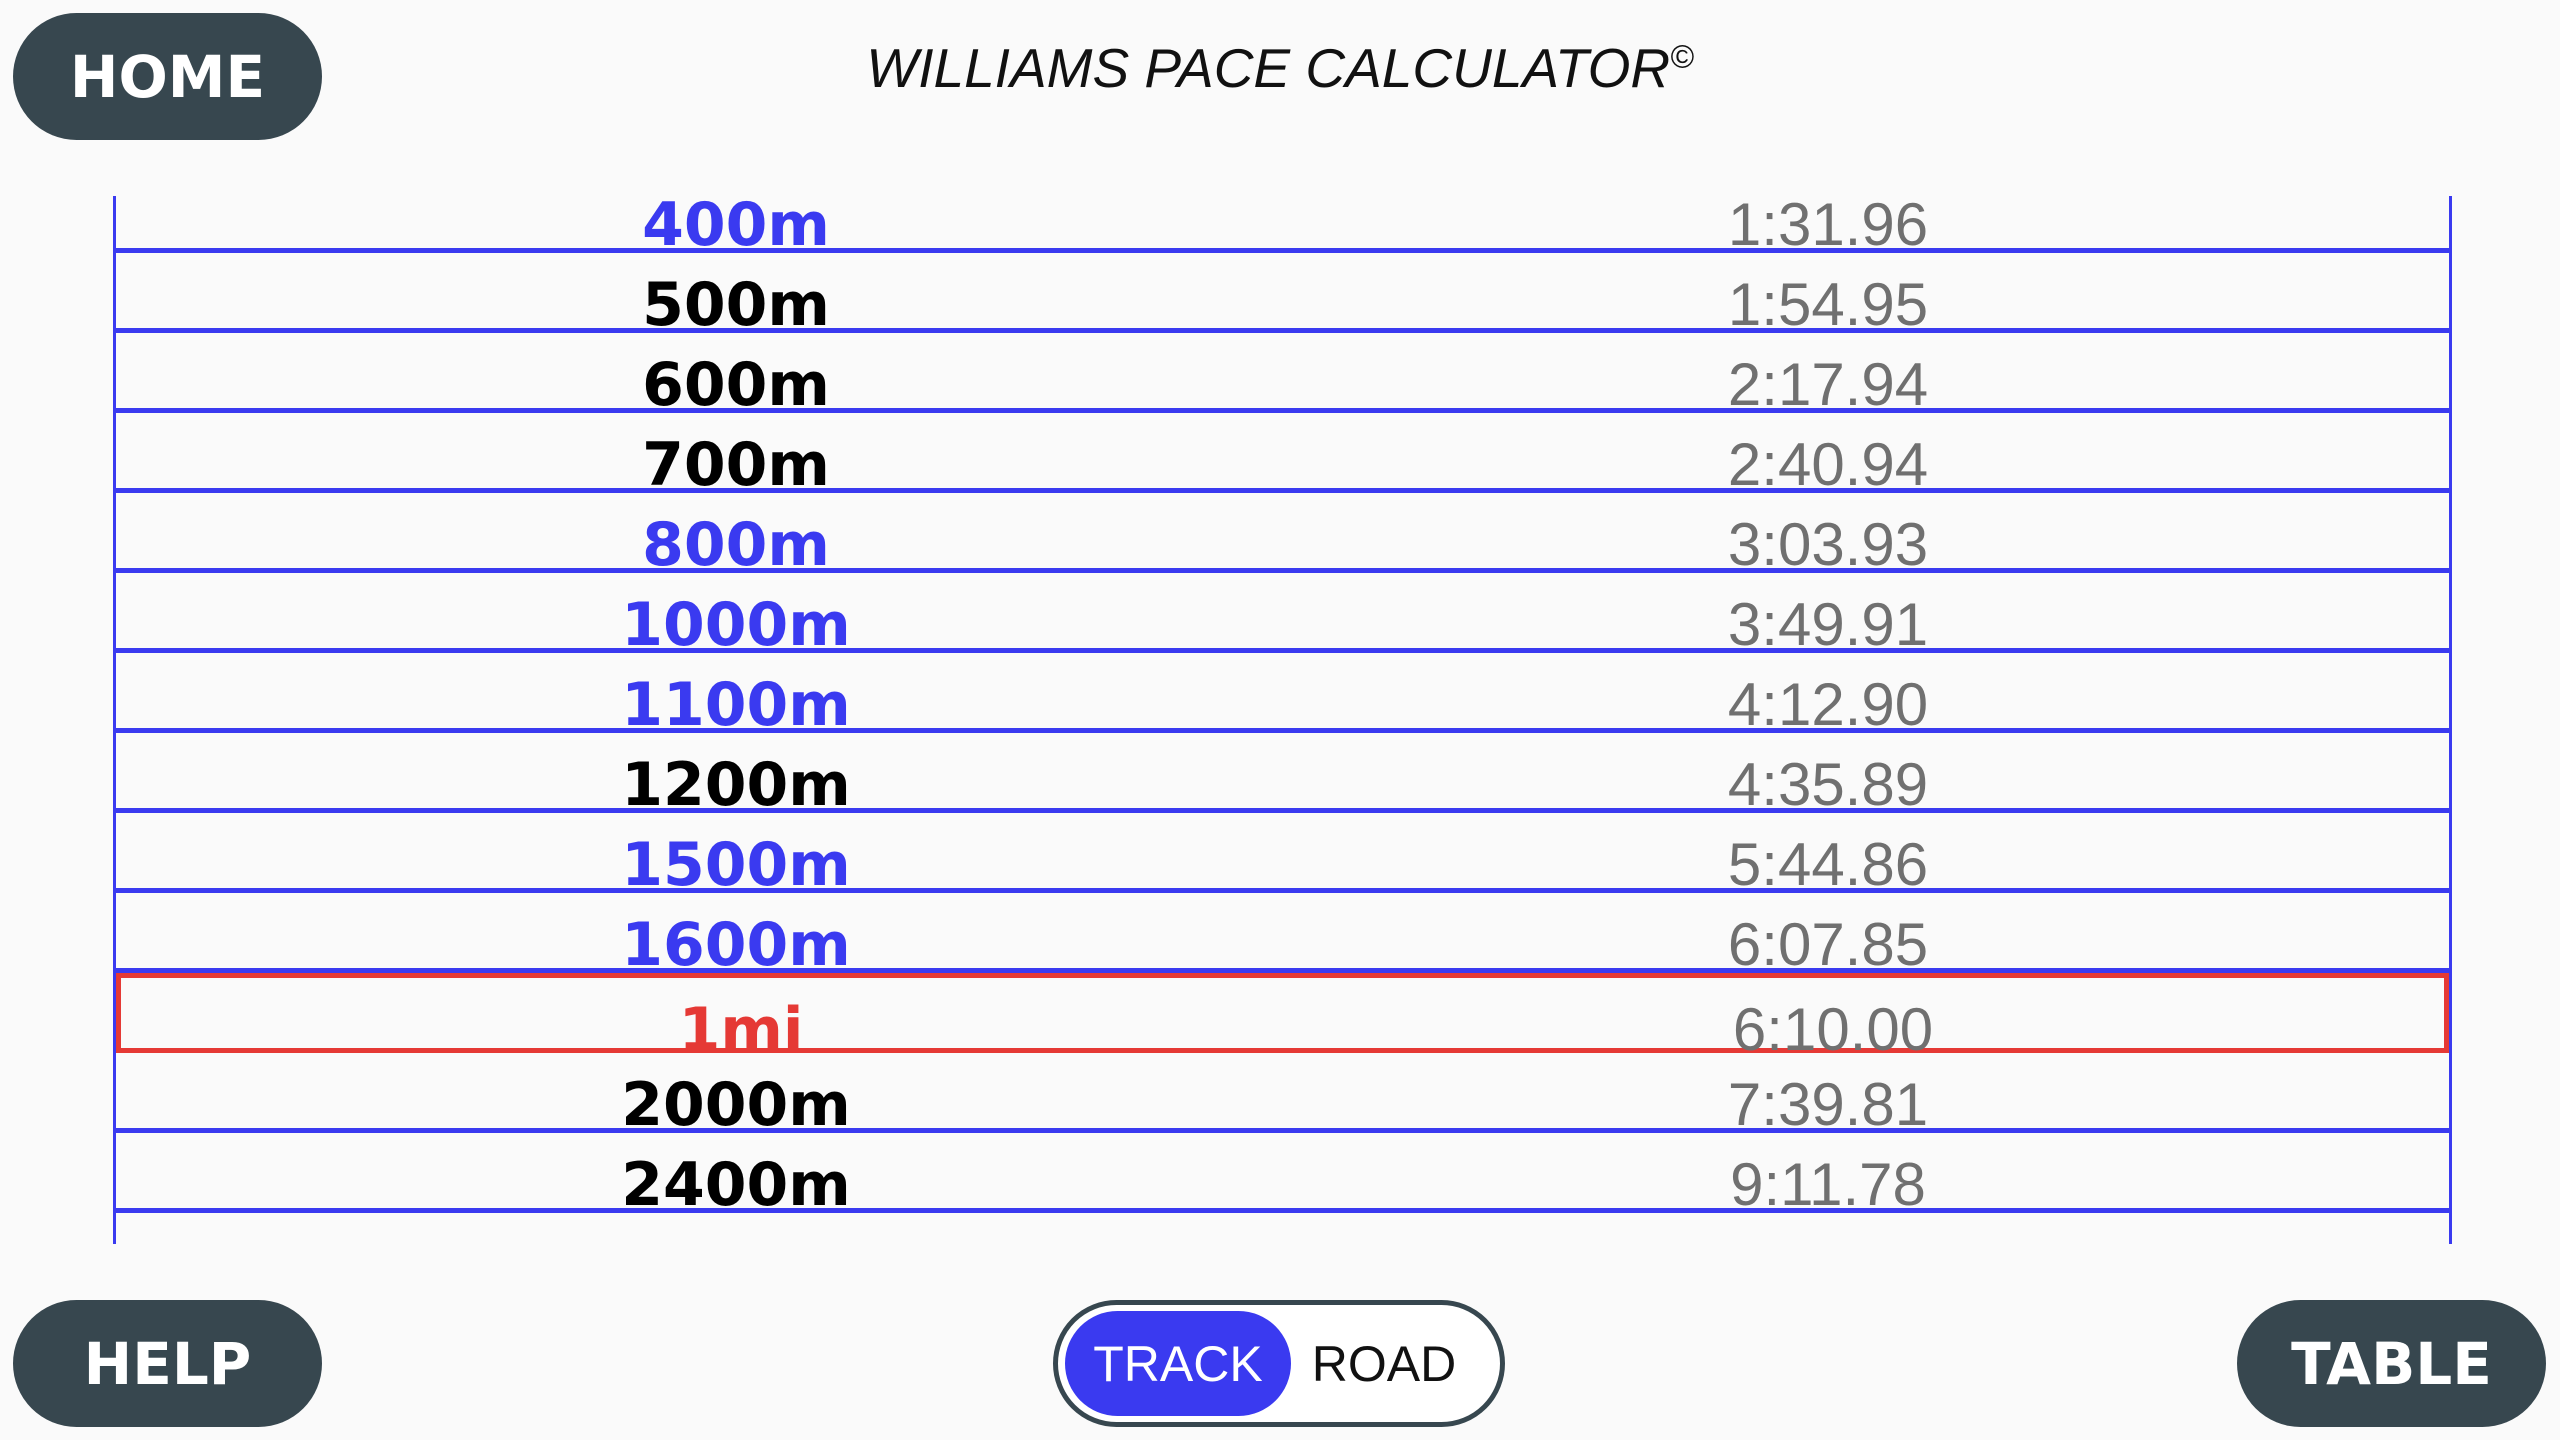 The image size is (2560, 1440). What do you see at coordinates (736, 785) in the screenshot?
I see `distance: 1200m` at bounding box center [736, 785].